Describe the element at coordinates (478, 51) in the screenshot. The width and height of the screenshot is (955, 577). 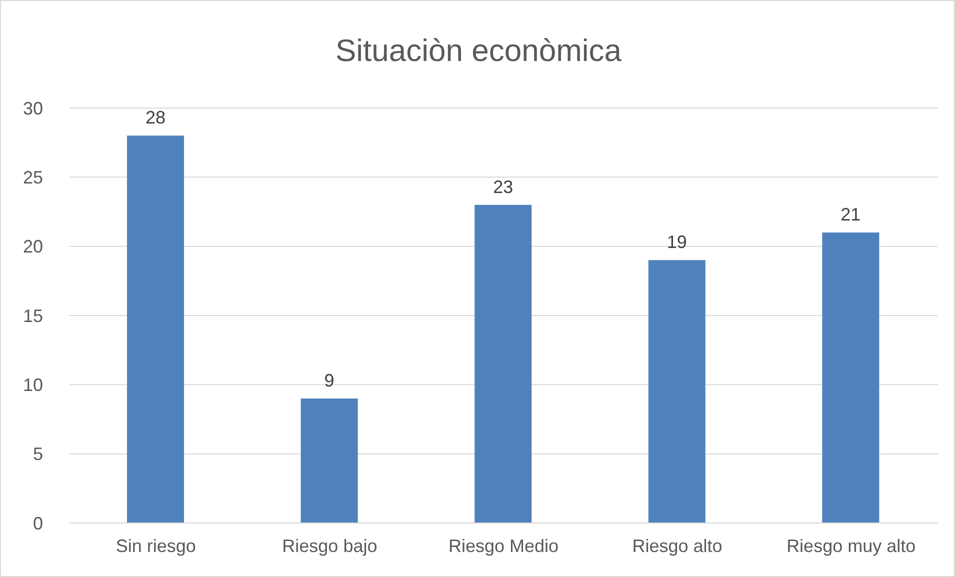
I see `chart-title: Situaciòn econòmica` at that location.